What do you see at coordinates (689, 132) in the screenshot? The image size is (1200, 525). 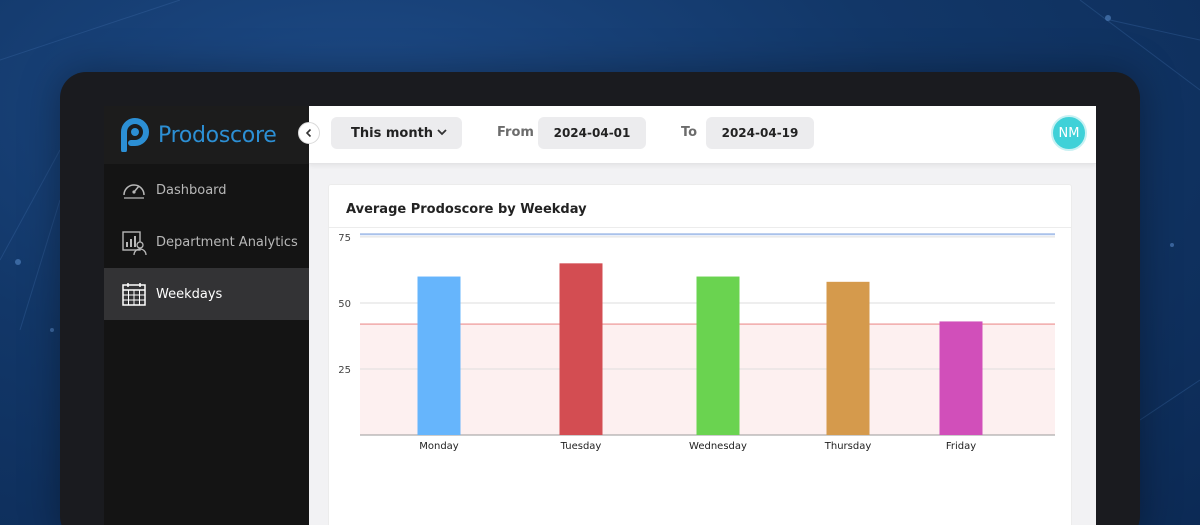 I see `to-label: To` at bounding box center [689, 132].